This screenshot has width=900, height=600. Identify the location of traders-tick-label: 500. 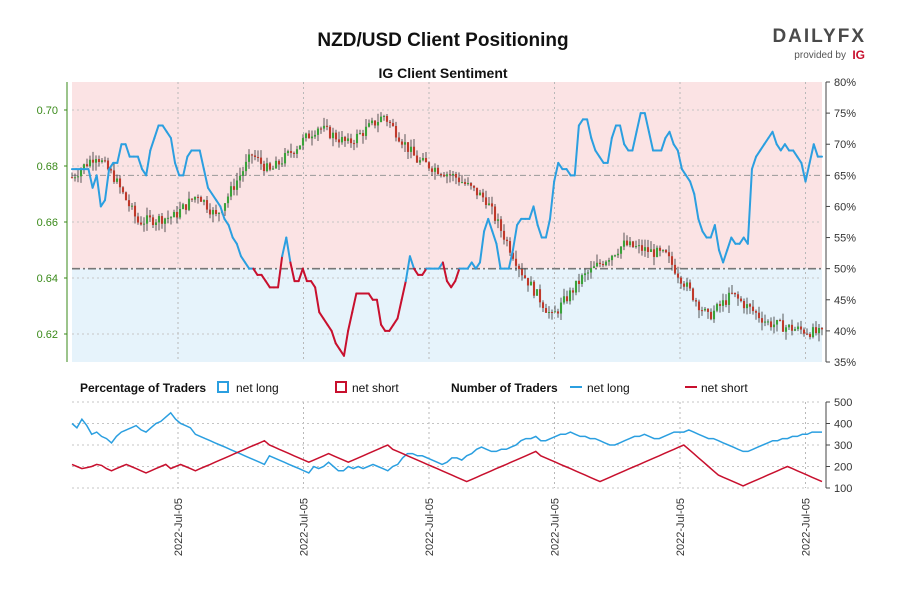
(843, 403).